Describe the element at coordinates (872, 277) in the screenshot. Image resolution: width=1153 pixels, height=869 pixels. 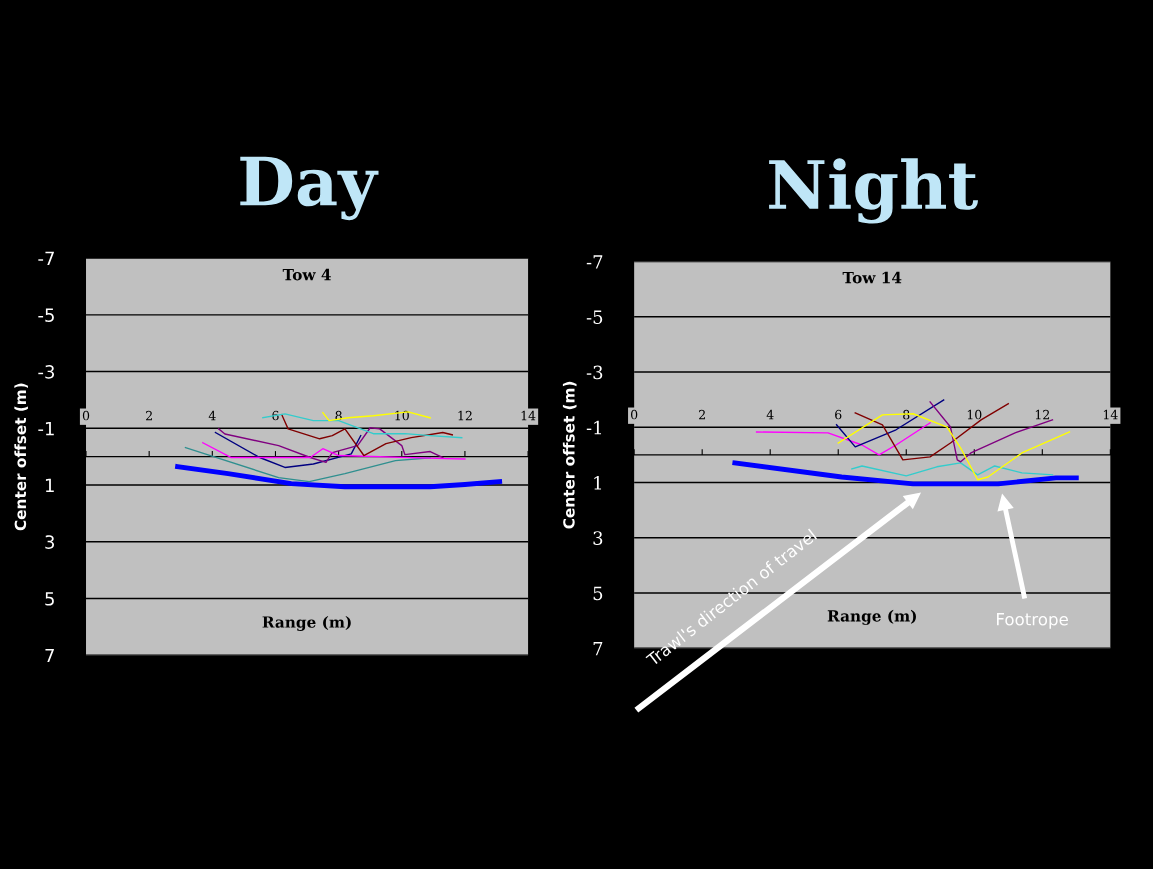
I see `text: Tow 14` at that location.